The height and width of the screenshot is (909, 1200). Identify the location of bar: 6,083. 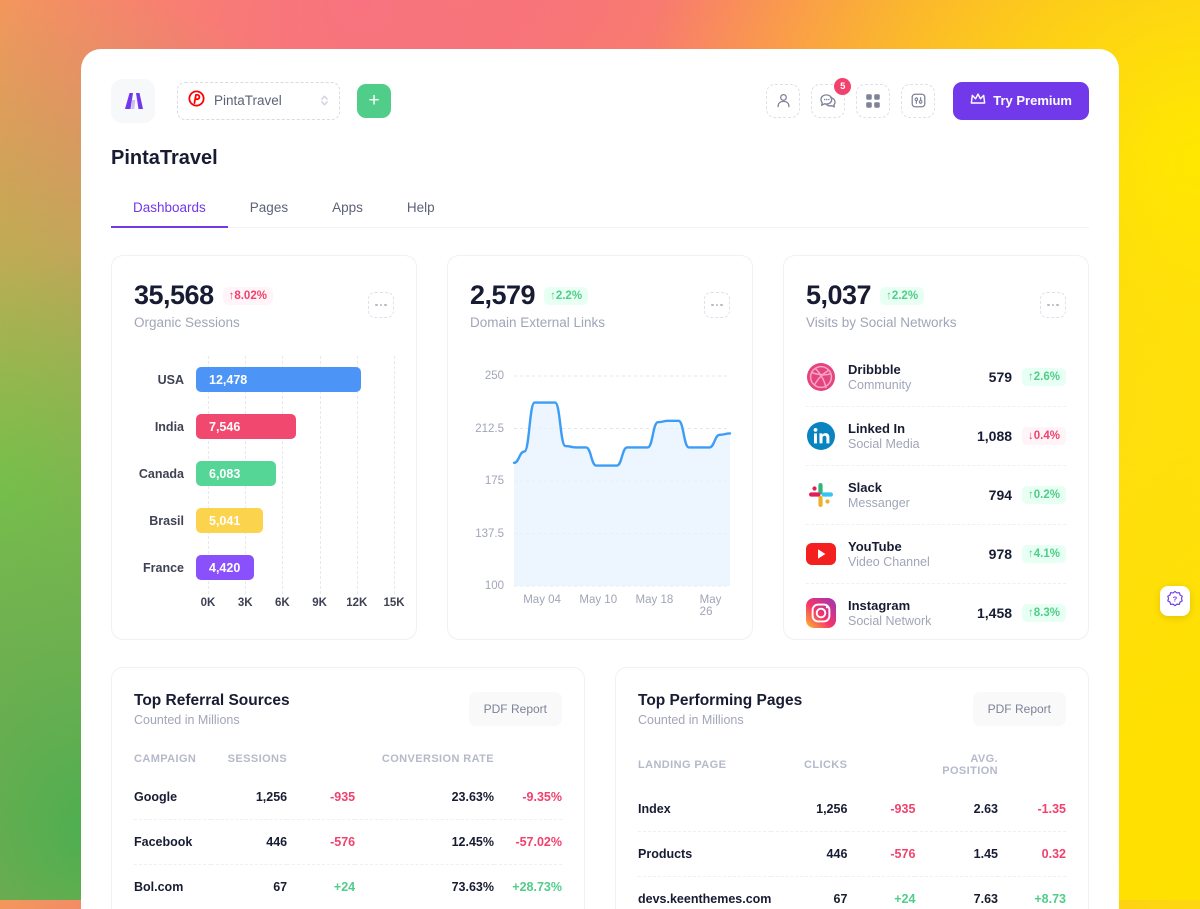
(236, 473).